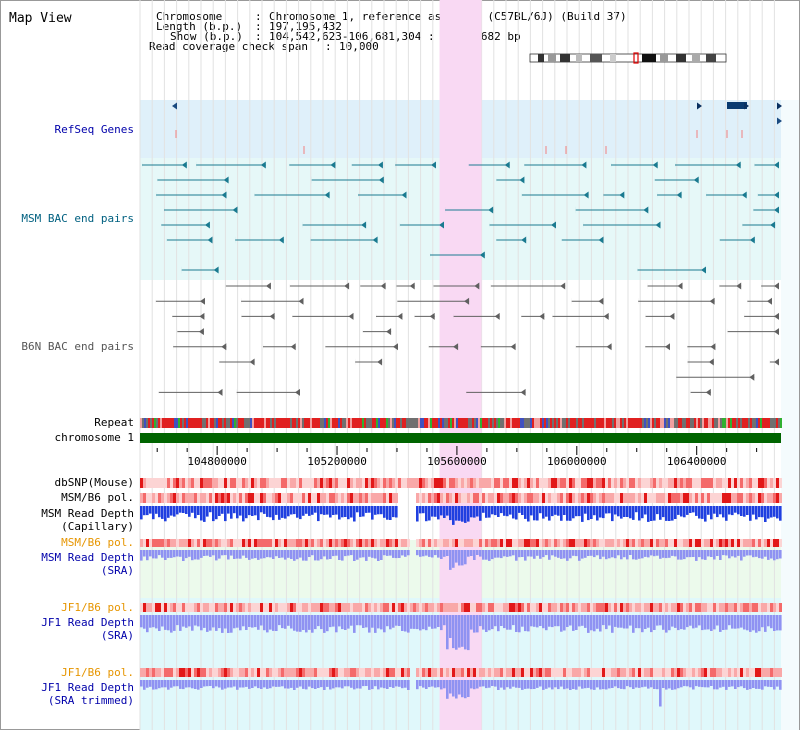 Image resolution: width=800 pixels, height=730 pixels. What do you see at coordinates (77, 218) in the screenshot?
I see `label-msm-bac: MSM BAC end pairs` at bounding box center [77, 218].